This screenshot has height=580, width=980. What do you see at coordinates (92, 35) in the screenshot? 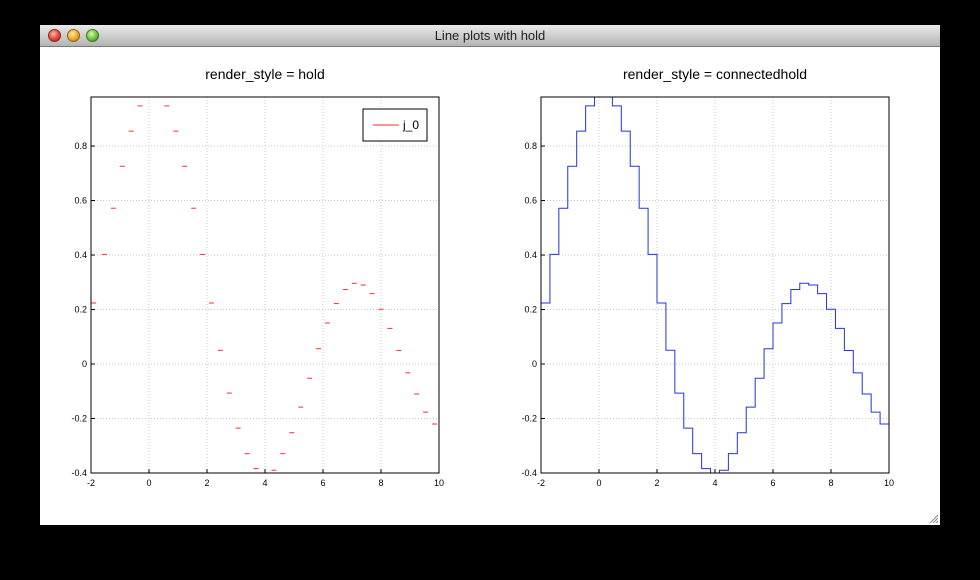
I see `zoom-button` at bounding box center [92, 35].